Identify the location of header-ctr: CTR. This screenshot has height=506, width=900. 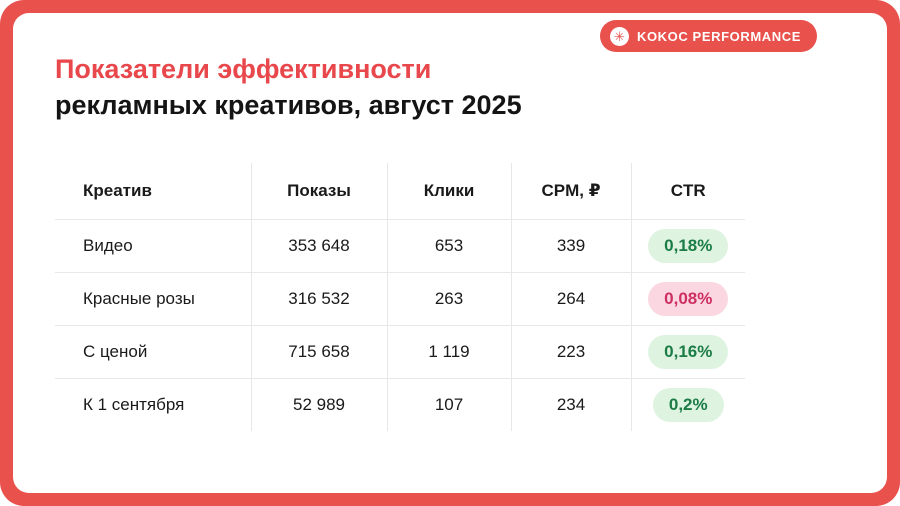
(688, 190).